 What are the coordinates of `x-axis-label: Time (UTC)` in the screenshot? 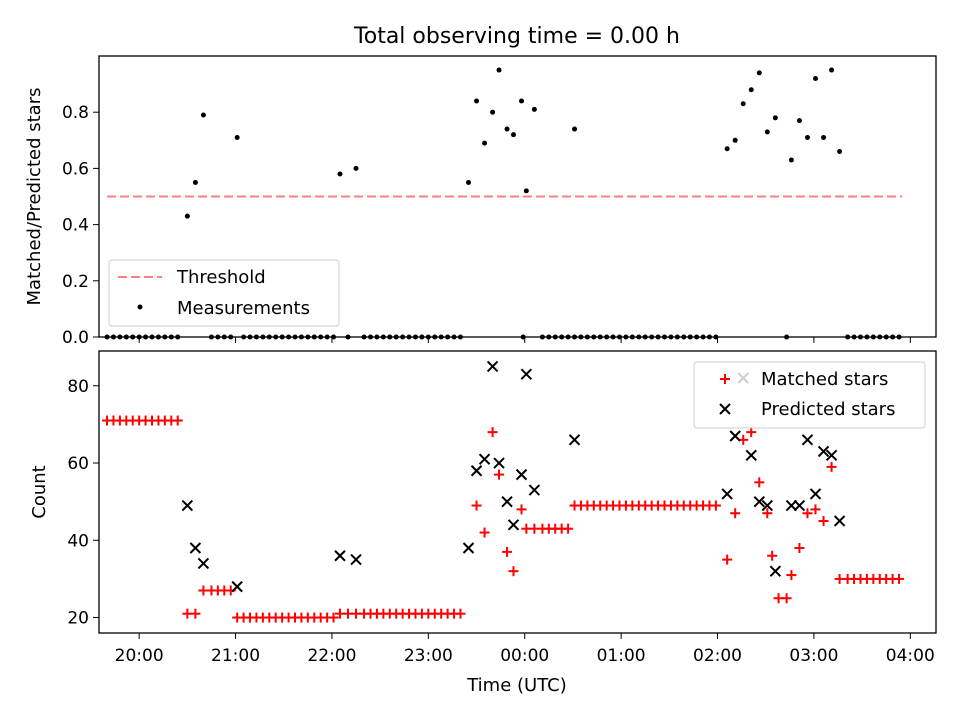 It's located at (516, 685).